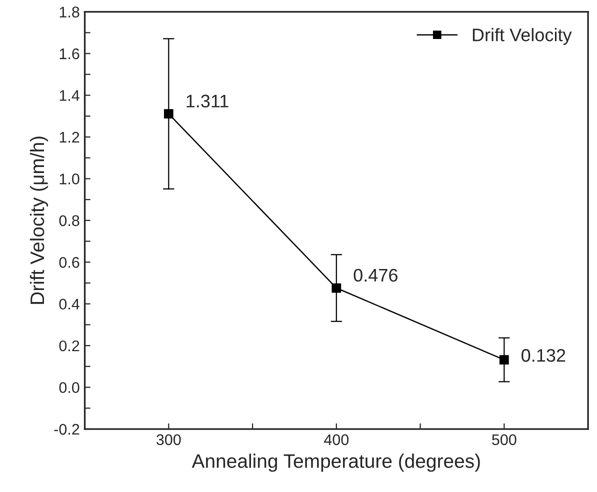  I want to click on data-label: 0.132, so click(544, 355).